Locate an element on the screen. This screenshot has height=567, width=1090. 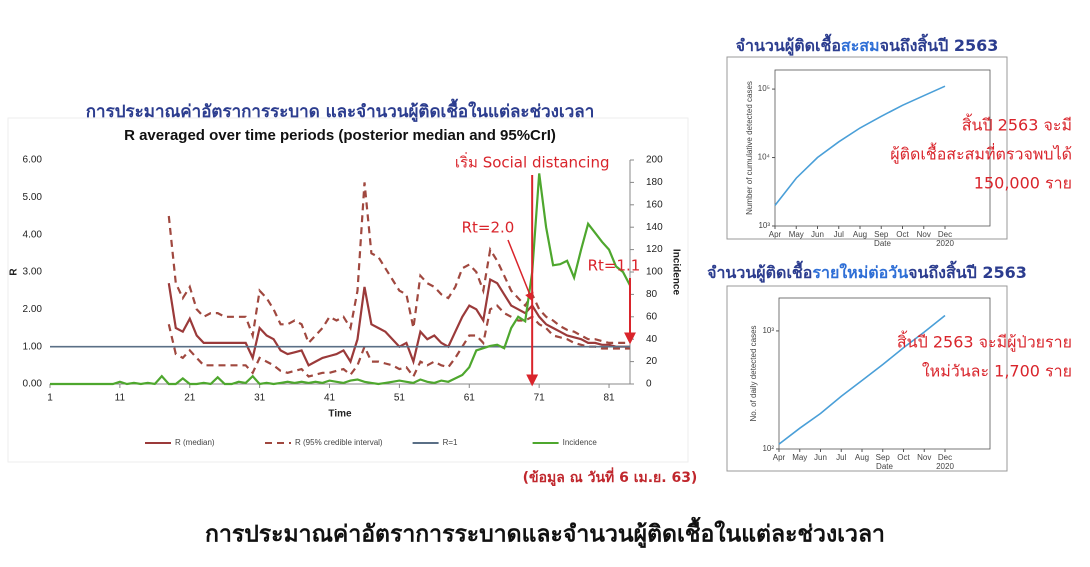
x-tick-label: 1 is located at coordinates (50, 398).